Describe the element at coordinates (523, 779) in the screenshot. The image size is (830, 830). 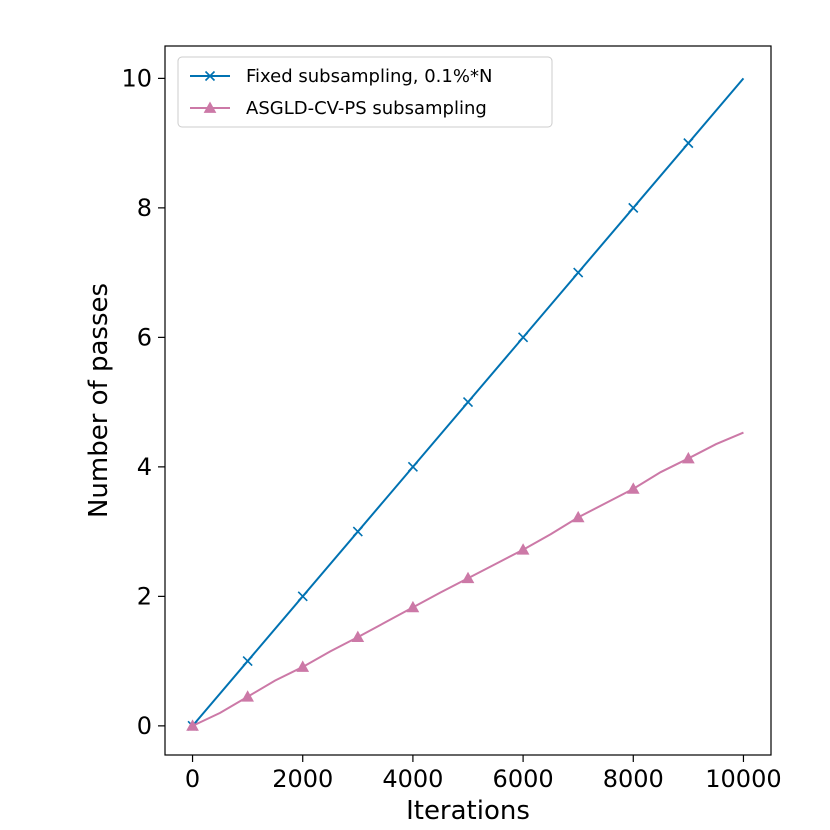
I see `x-tick-label: 6000` at that location.